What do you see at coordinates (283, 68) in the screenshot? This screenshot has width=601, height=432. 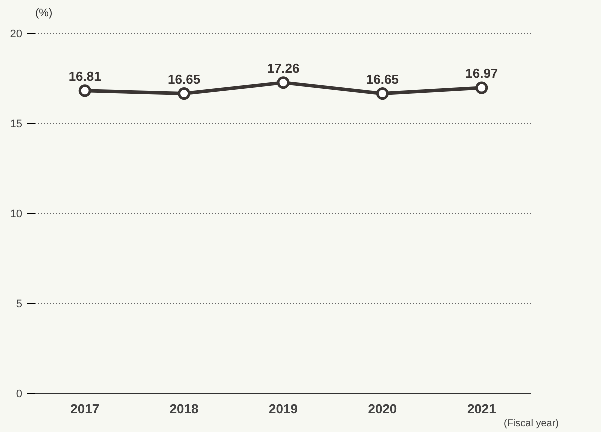 I see `data-label: 17.26` at bounding box center [283, 68].